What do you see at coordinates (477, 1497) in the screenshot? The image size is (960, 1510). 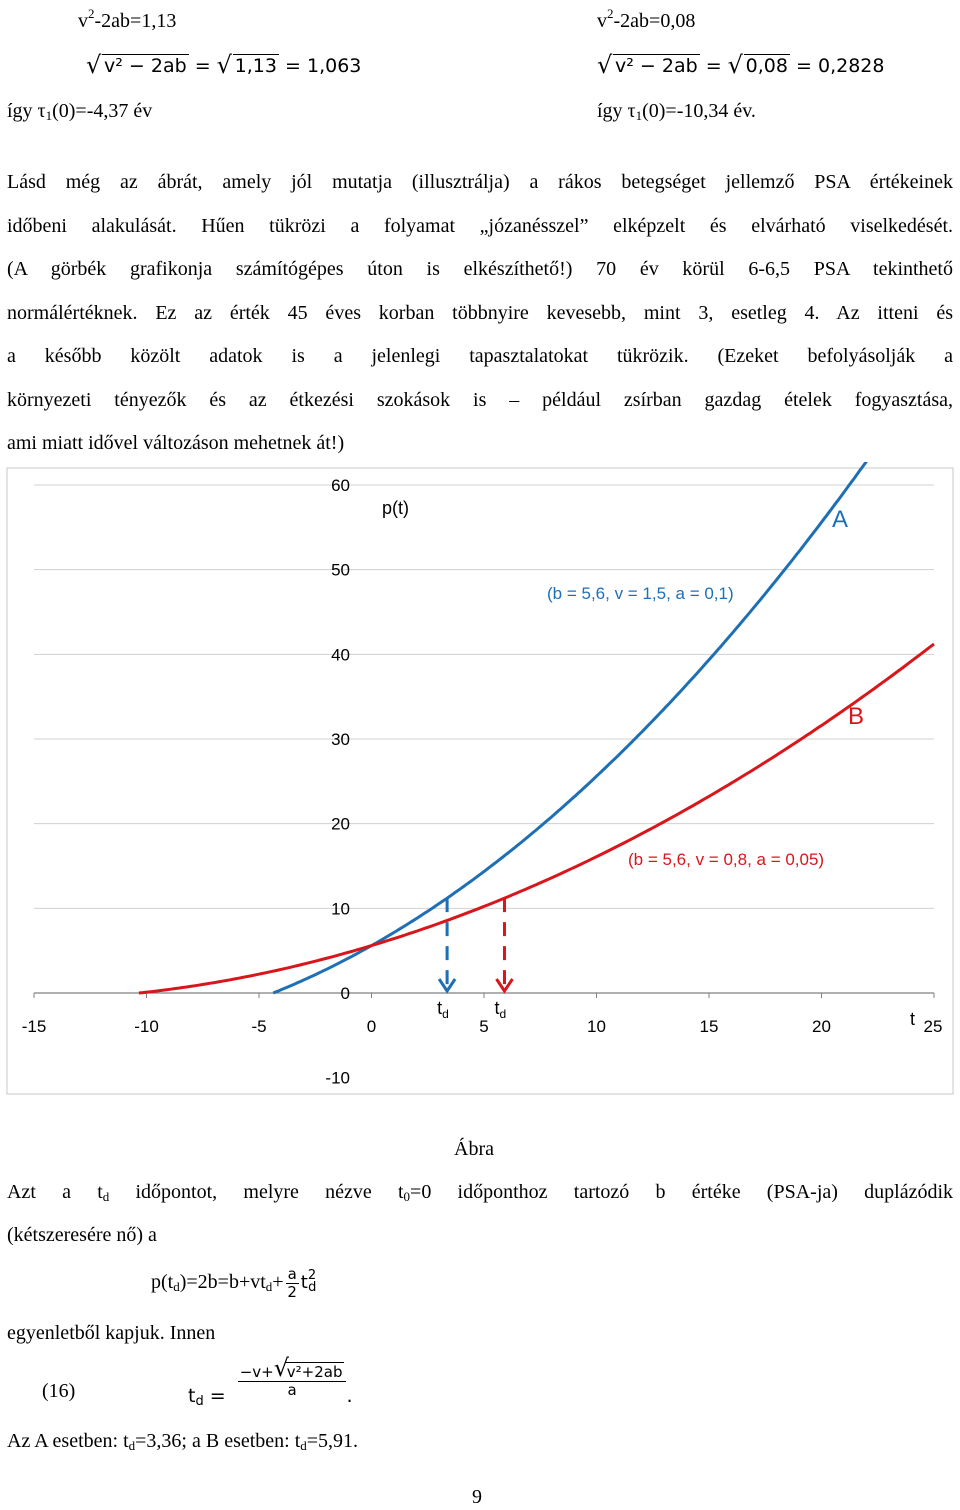 I see `page-number: 9` at bounding box center [477, 1497].